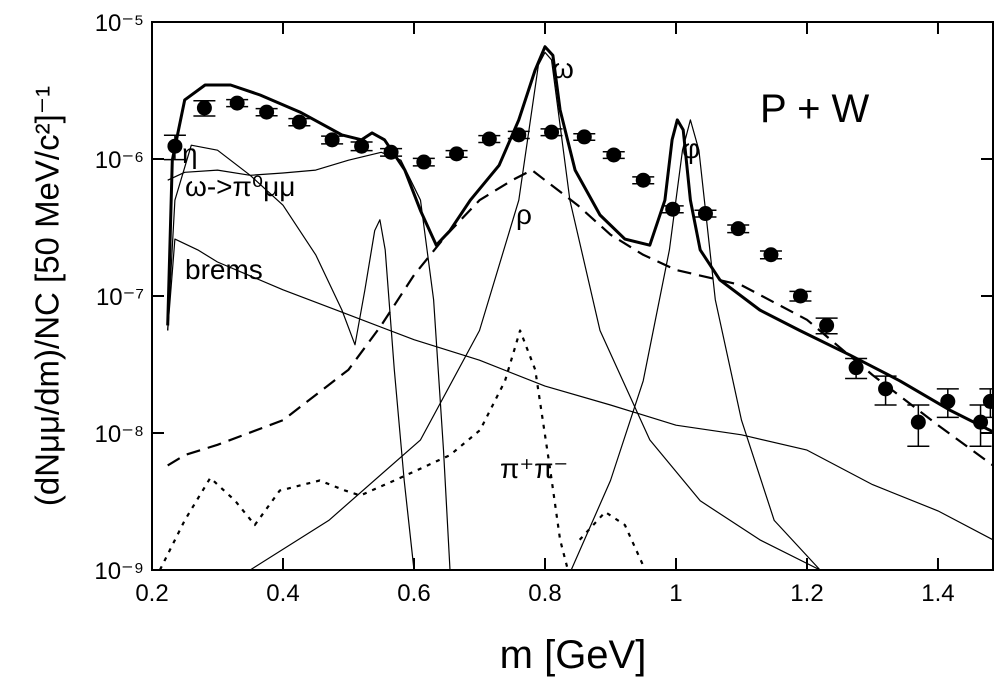 This screenshot has height=683, width=995. I want to click on y-tick-label: 10⁻⁹, so click(119, 571).